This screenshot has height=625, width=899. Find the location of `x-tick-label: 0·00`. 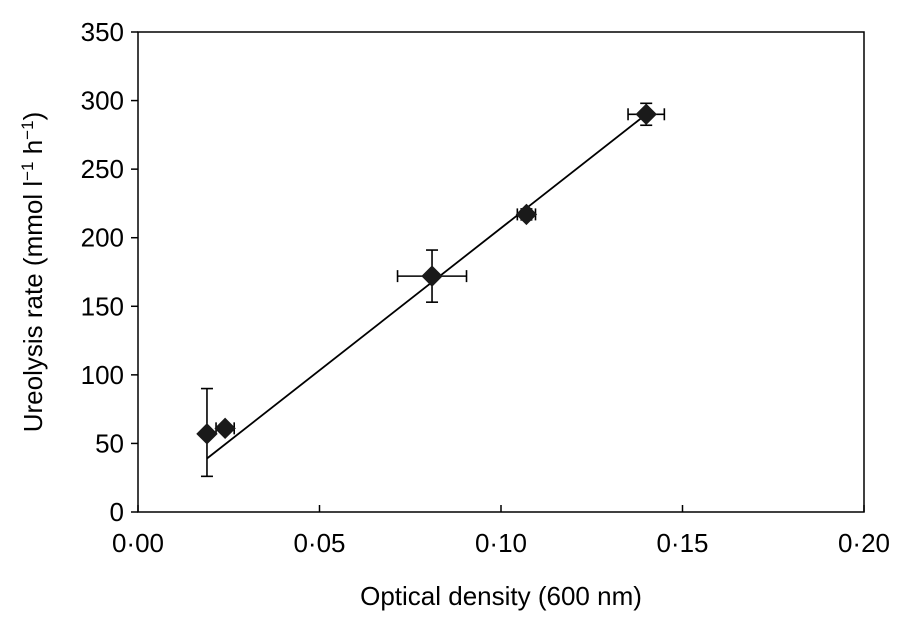

x-tick-label: 0·00 is located at coordinates (138, 543).